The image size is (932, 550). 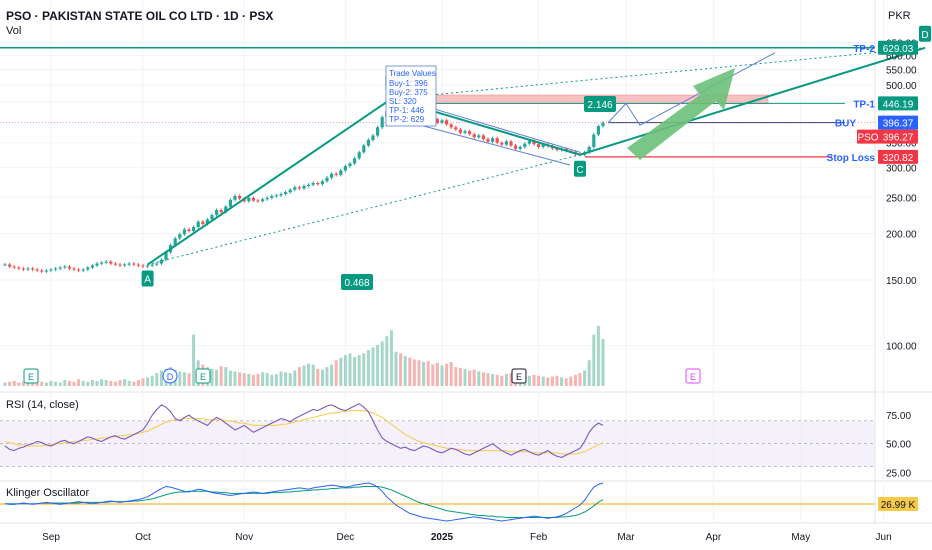 I want to click on volume-label: Vol, so click(x=14, y=31).